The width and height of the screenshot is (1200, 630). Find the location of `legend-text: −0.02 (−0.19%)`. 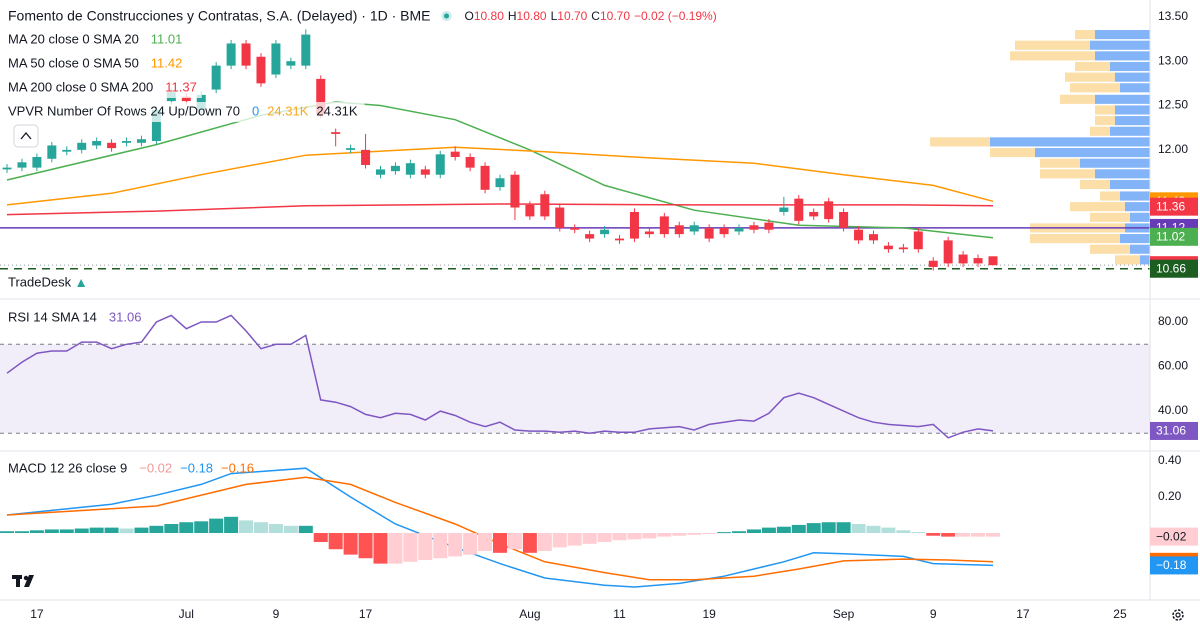

legend-text: −0.02 (−0.19%) is located at coordinates (675, 16).